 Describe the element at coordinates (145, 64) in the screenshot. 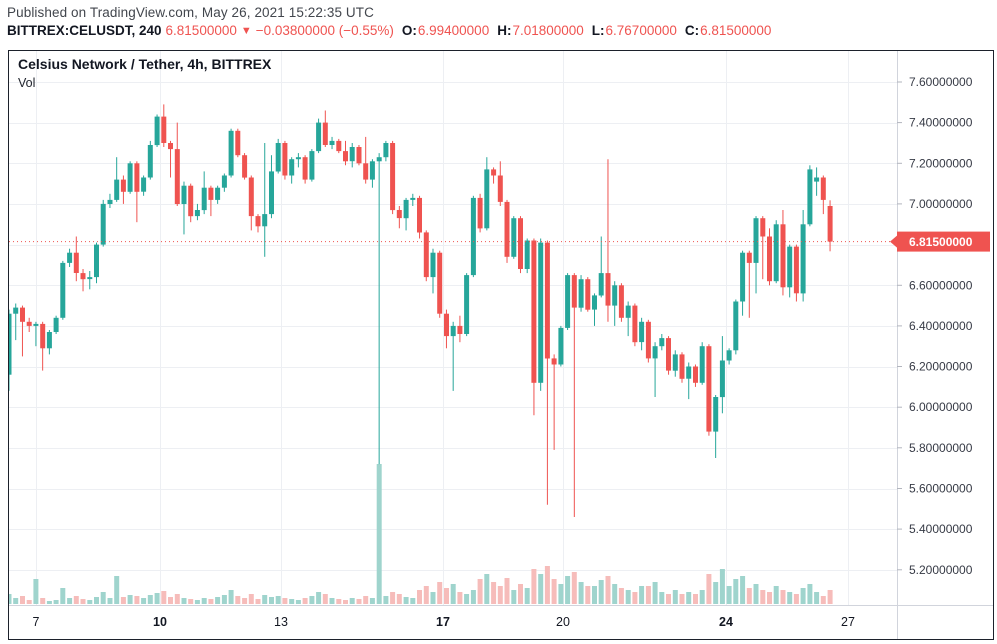

I see `chart-legend-title: Celsius Network / Tether, 4h, BITTREX` at that location.